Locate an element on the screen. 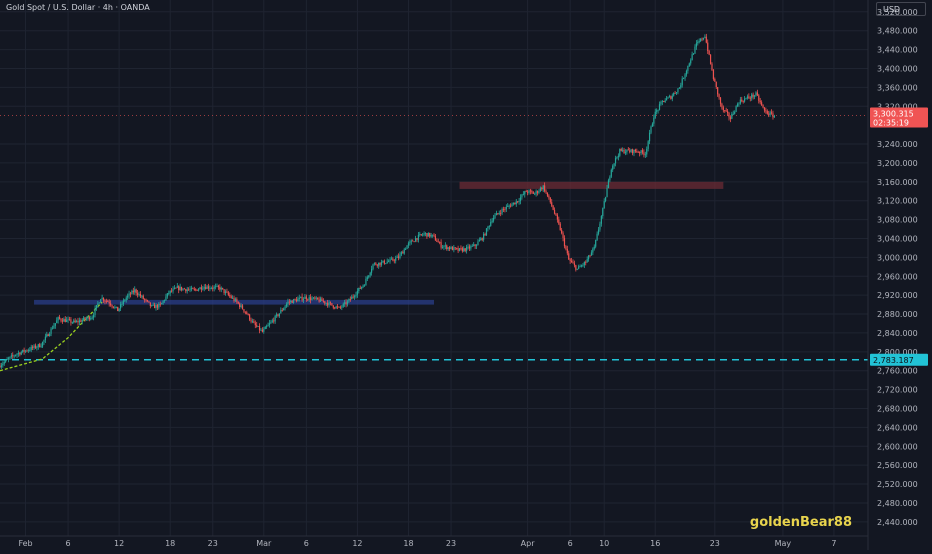 The image size is (932, 554). price-axis-tick: 2,960.000 is located at coordinates (897, 276).